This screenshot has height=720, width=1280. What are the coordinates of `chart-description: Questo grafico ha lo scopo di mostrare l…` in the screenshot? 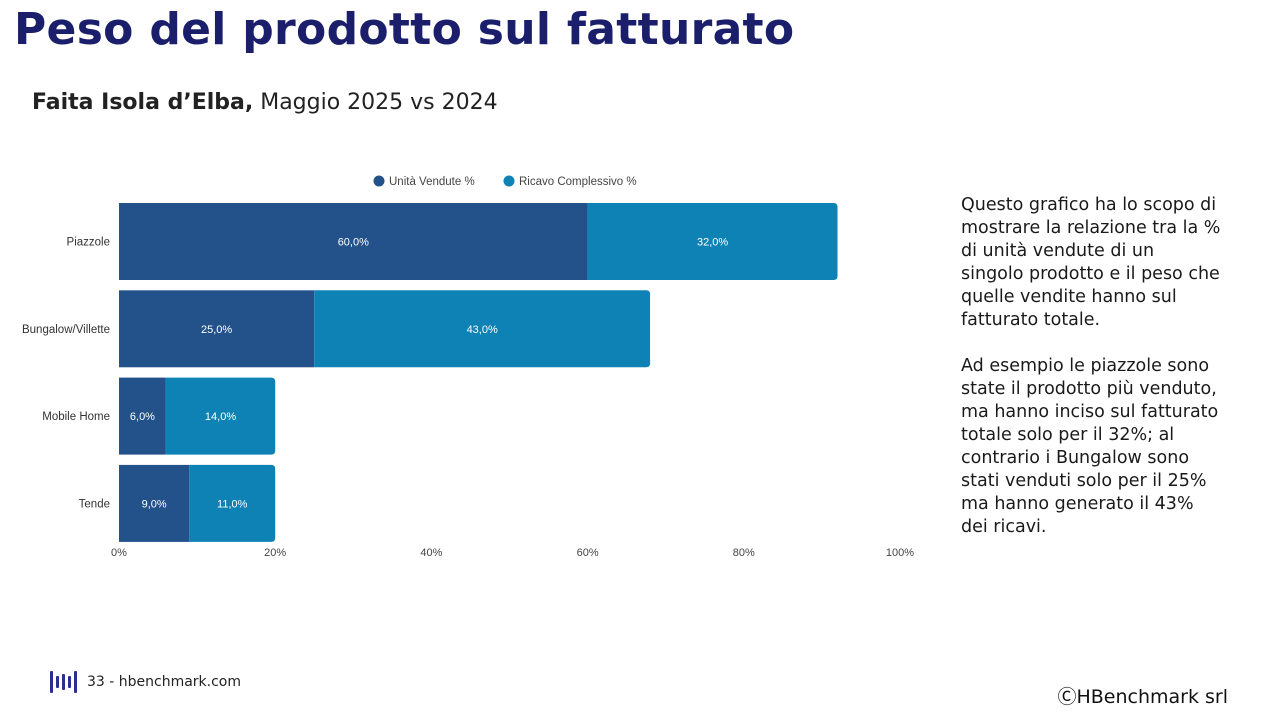 It's located at (1091, 378).